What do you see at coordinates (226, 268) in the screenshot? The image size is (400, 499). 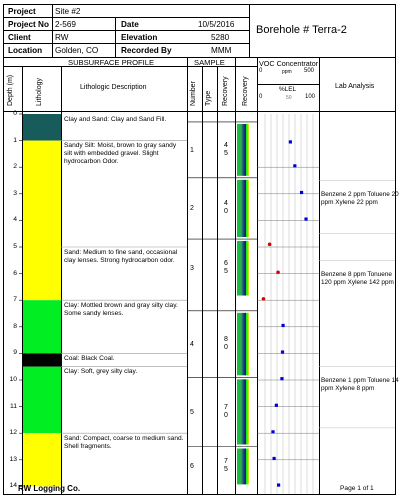 I see `sample-recovery: 65` at bounding box center [226, 268].